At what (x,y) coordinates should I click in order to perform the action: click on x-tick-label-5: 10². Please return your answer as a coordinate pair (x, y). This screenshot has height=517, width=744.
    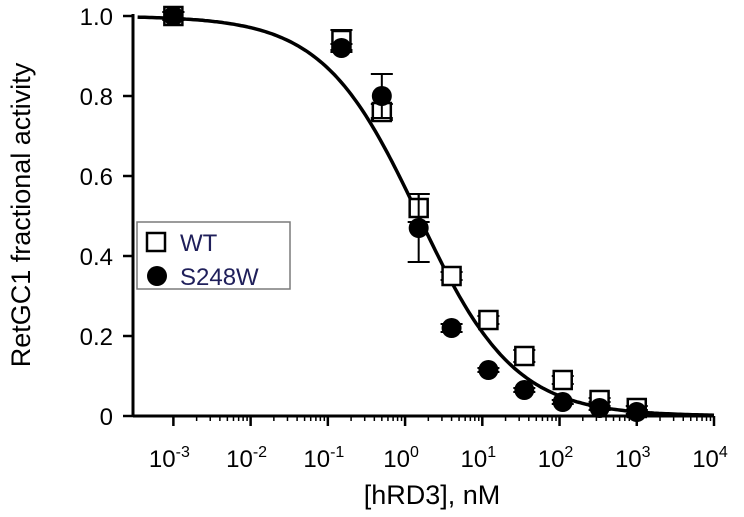
    Looking at the image, I should click on (556, 458).